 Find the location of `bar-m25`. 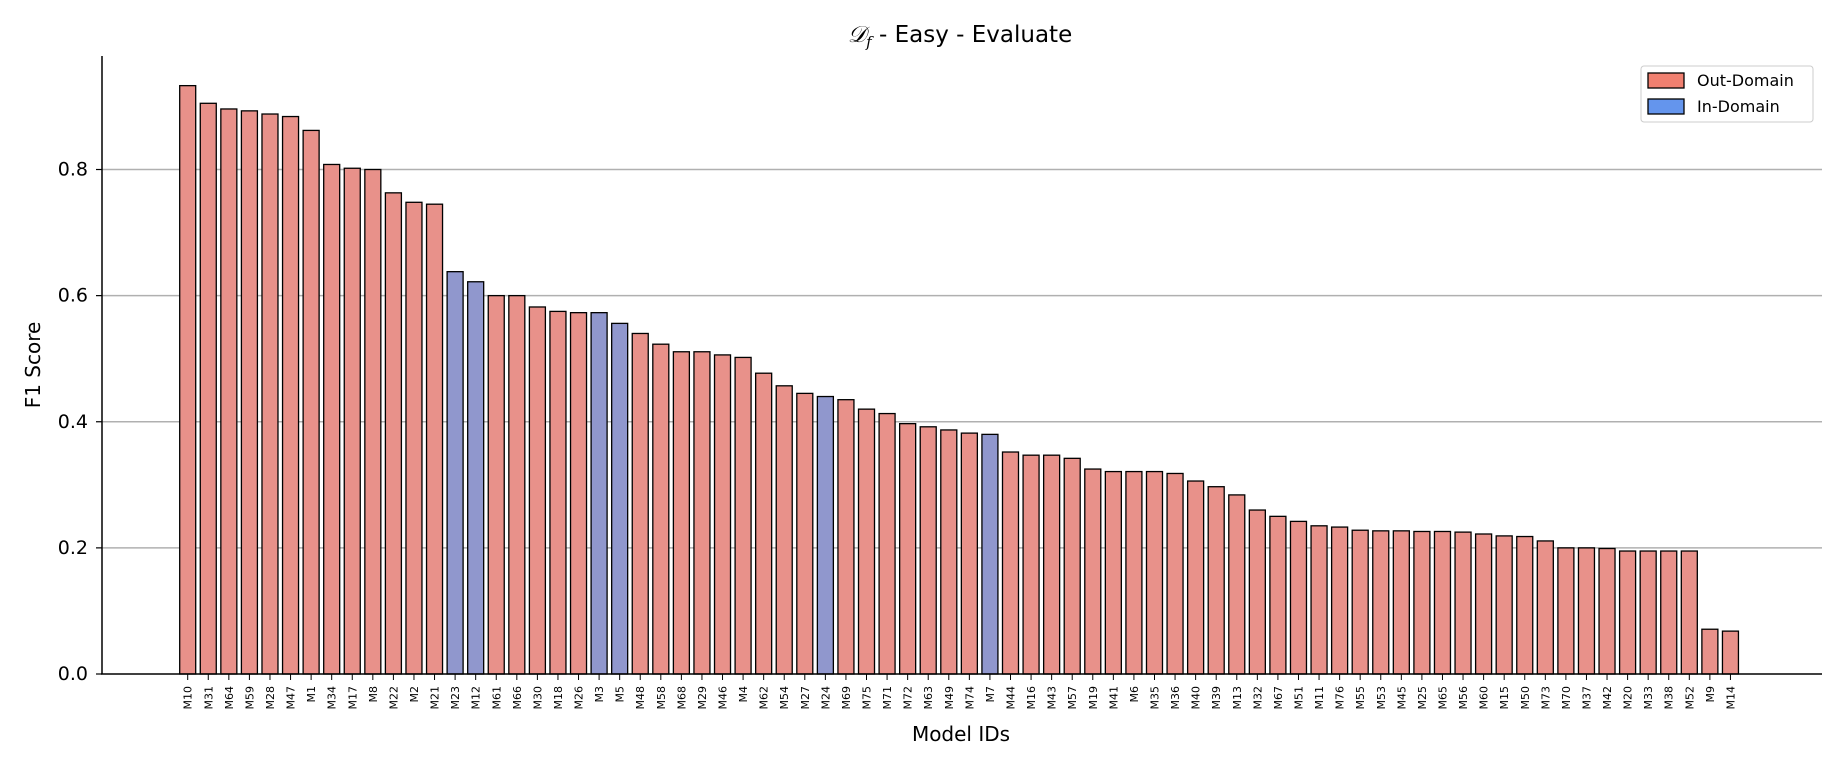

bar-m25 is located at coordinates (1422, 602).